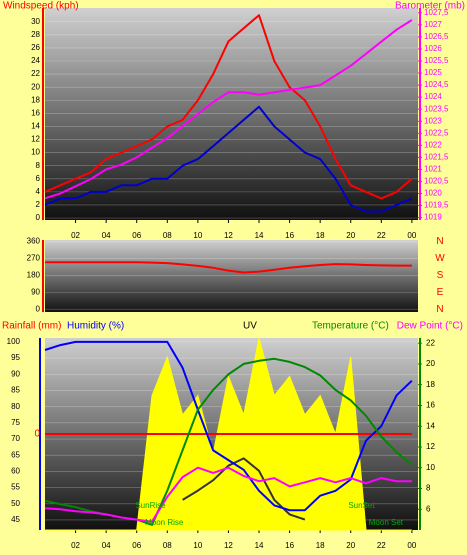 Image resolution: width=467 pixels, height=555 pixels. I want to click on tick-label: 26, so click(35, 47).